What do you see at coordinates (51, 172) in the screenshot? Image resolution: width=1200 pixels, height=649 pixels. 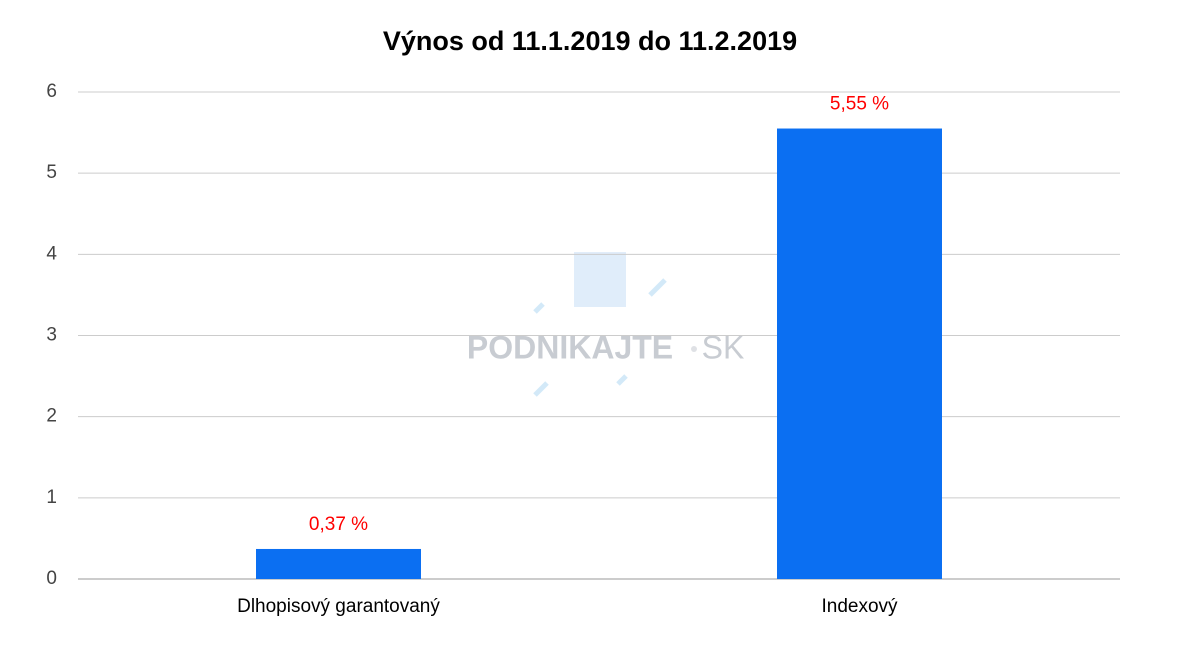 I see `y-tick-label: 5` at bounding box center [51, 172].